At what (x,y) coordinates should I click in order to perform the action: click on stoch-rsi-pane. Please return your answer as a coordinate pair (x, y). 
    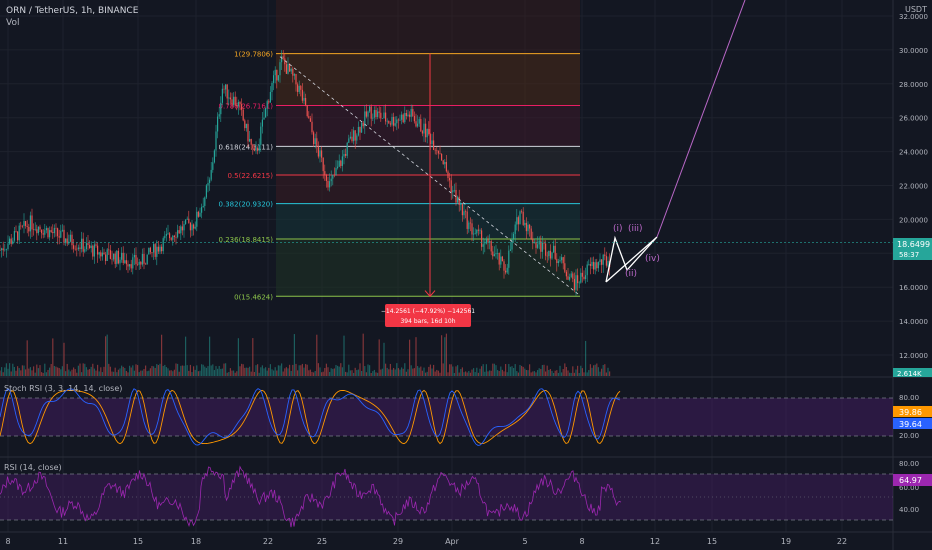
    Looking at the image, I should click on (446, 416).